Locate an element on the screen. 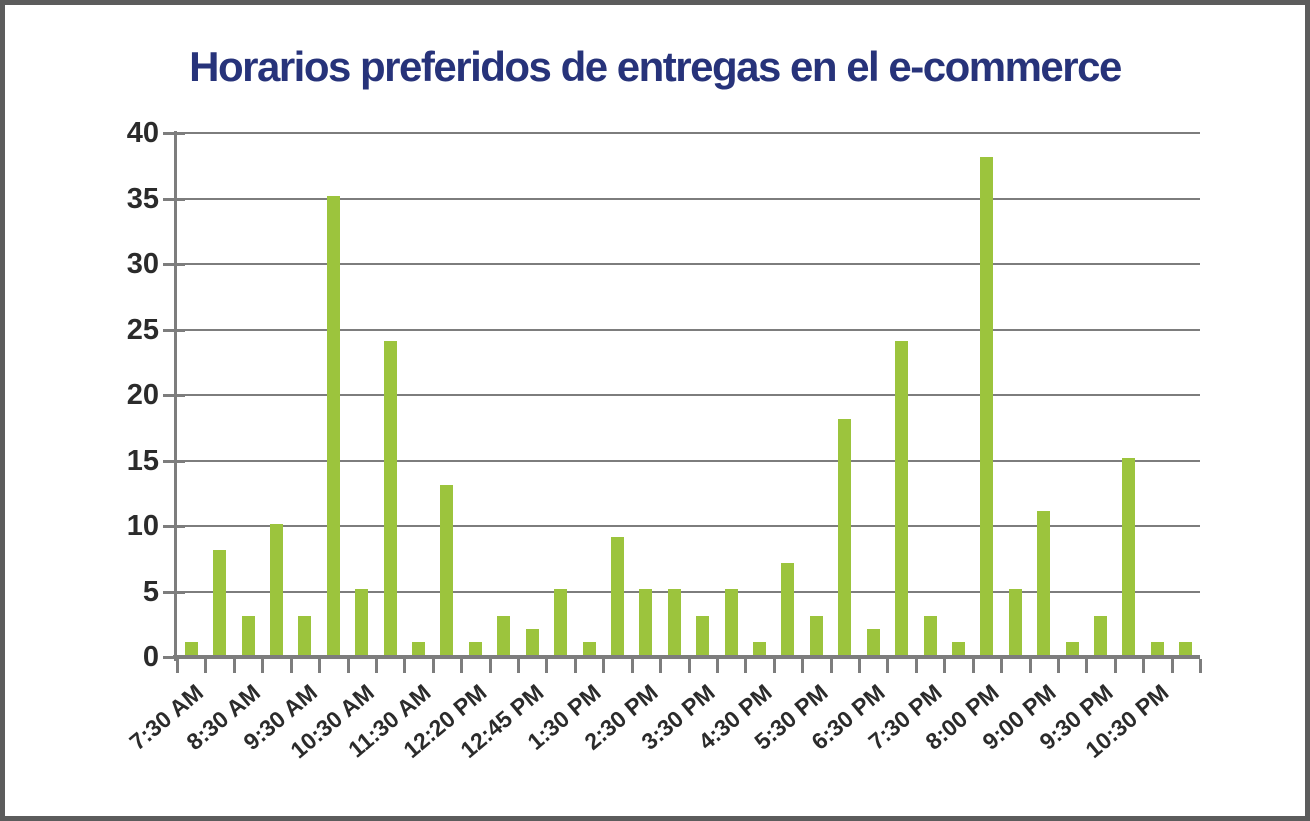 The image size is (1310, 821). y-axis-tick-label: 25 is located at coordinates (142, 330).